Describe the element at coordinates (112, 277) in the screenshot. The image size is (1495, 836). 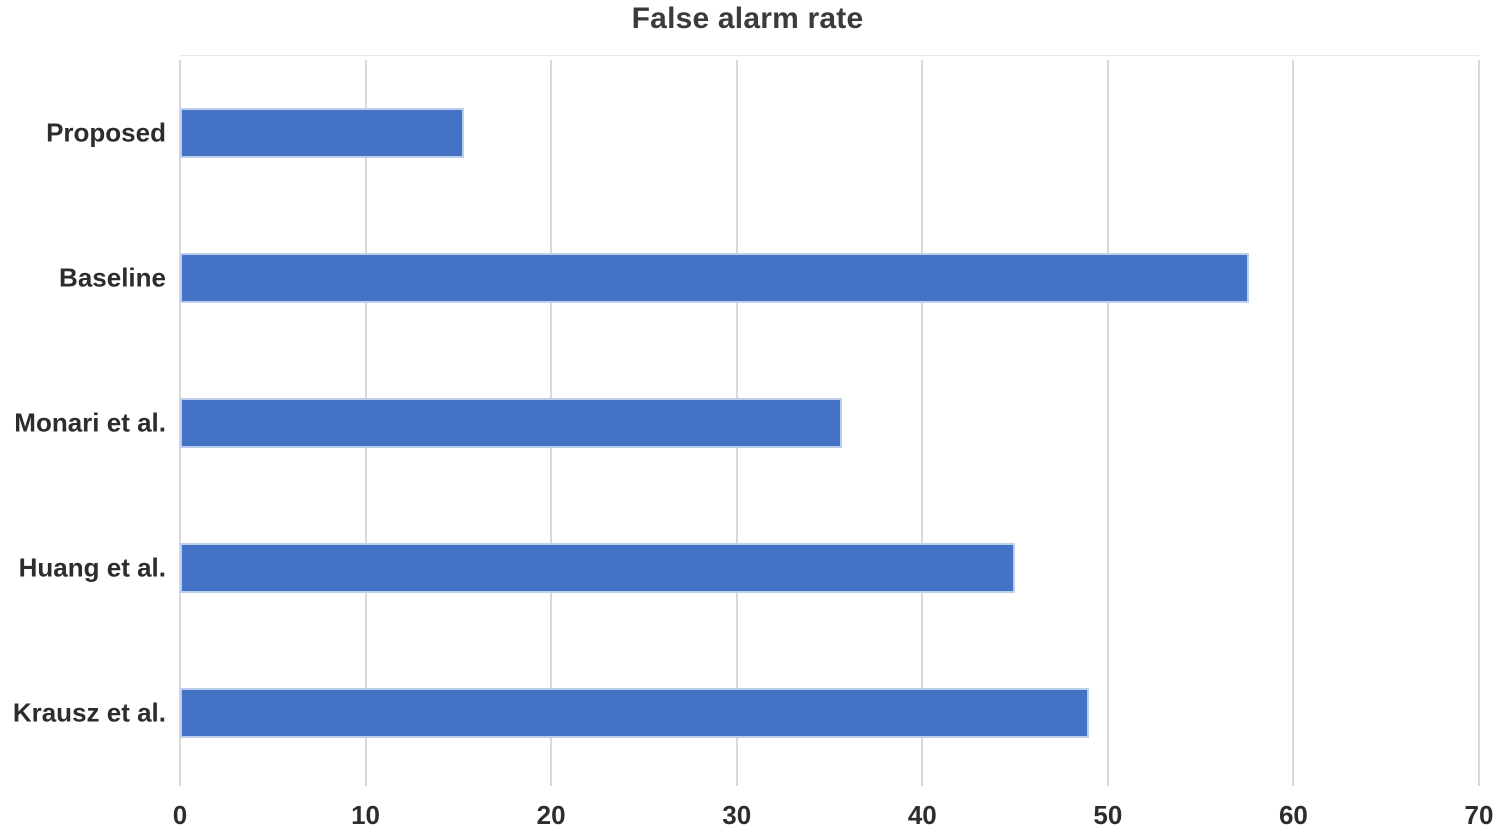
I see `category-label: Baseline` at that location.